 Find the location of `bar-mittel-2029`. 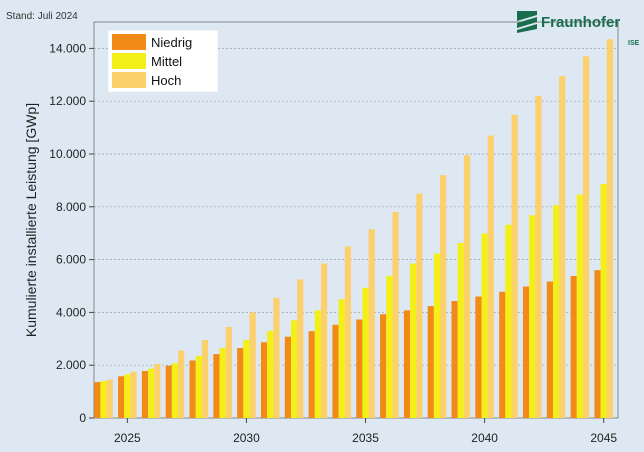

bar-mittel-2029 is located at coordinates (222, 383).